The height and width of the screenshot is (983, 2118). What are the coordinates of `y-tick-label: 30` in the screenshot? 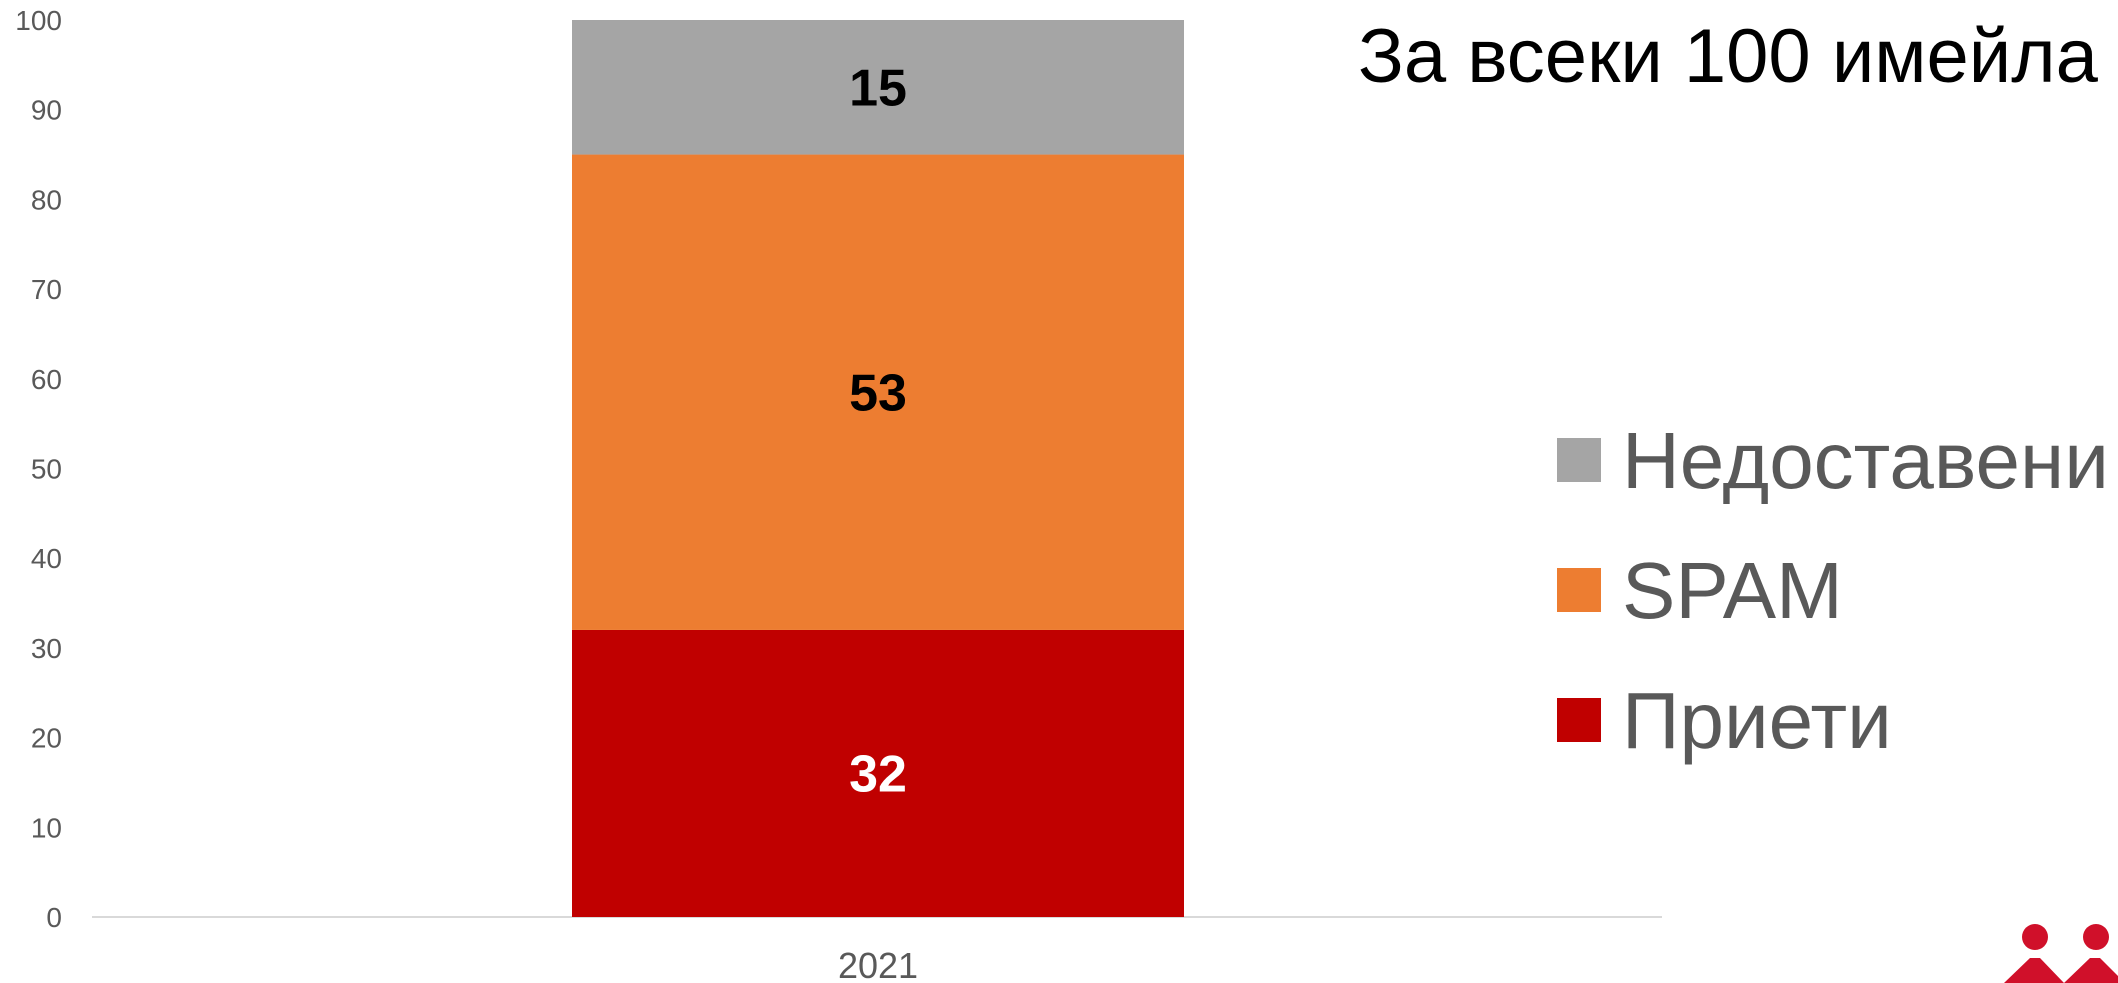 It's located at (46, 648).